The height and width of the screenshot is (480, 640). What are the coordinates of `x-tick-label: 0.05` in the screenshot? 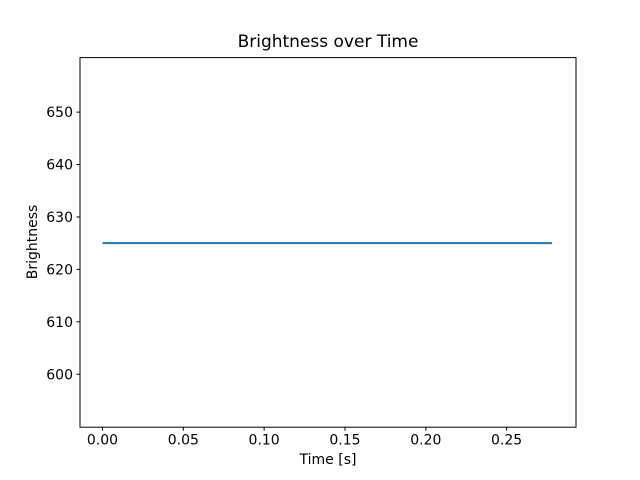 It's located at (183, 441).